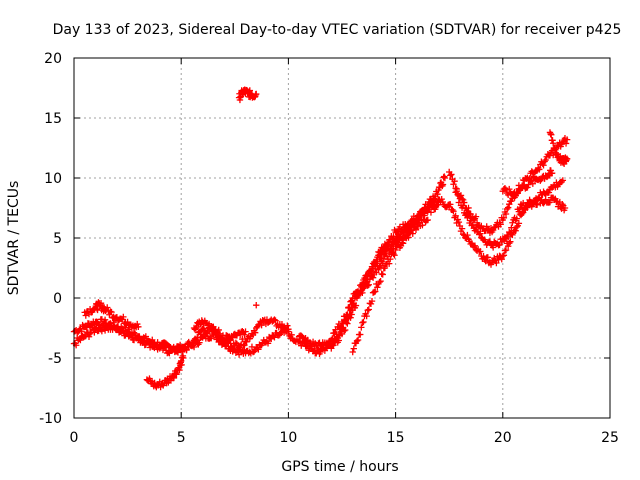 This screenshot has width=640, height=480. I want to click on data-point-outlier, so click(256, 305).